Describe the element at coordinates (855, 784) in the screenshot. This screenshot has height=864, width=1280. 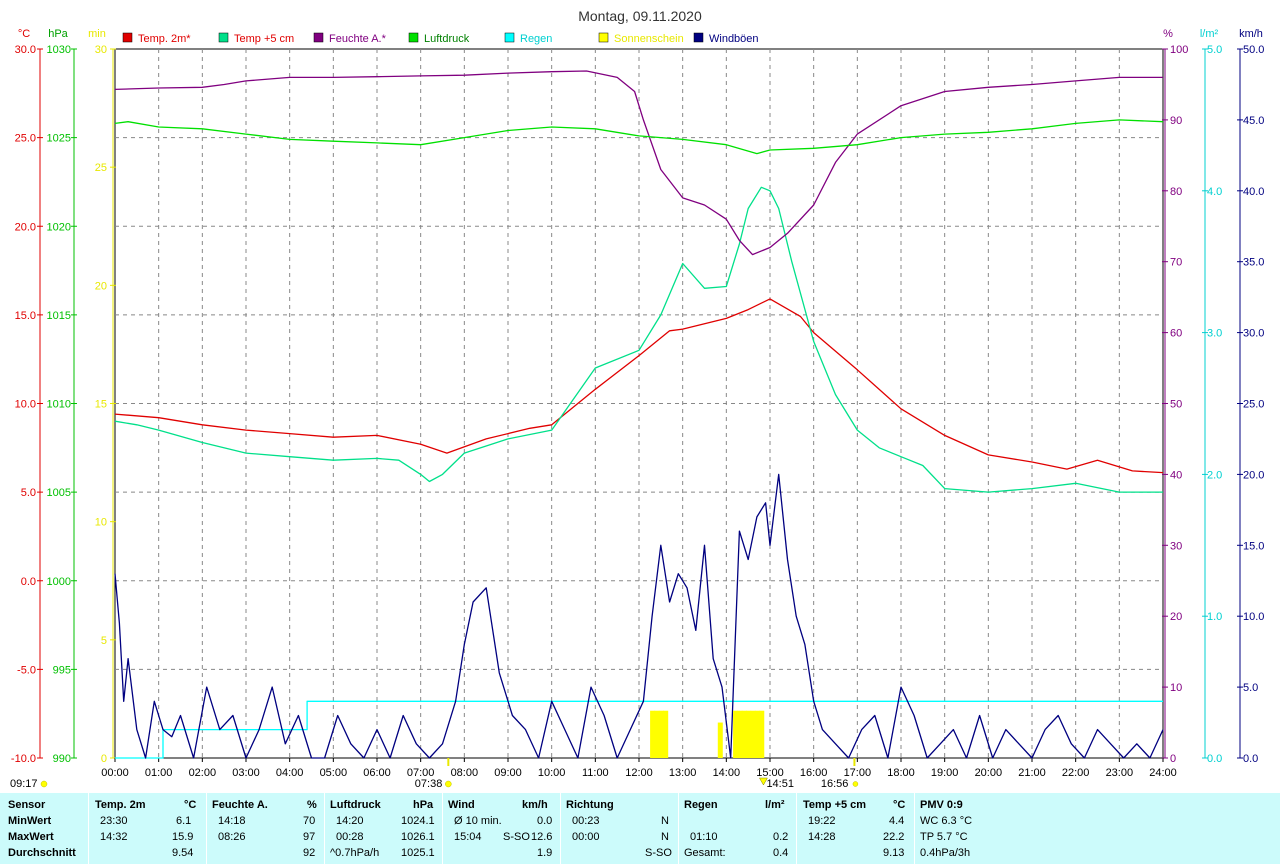
I see `sunset-icon` at that location.